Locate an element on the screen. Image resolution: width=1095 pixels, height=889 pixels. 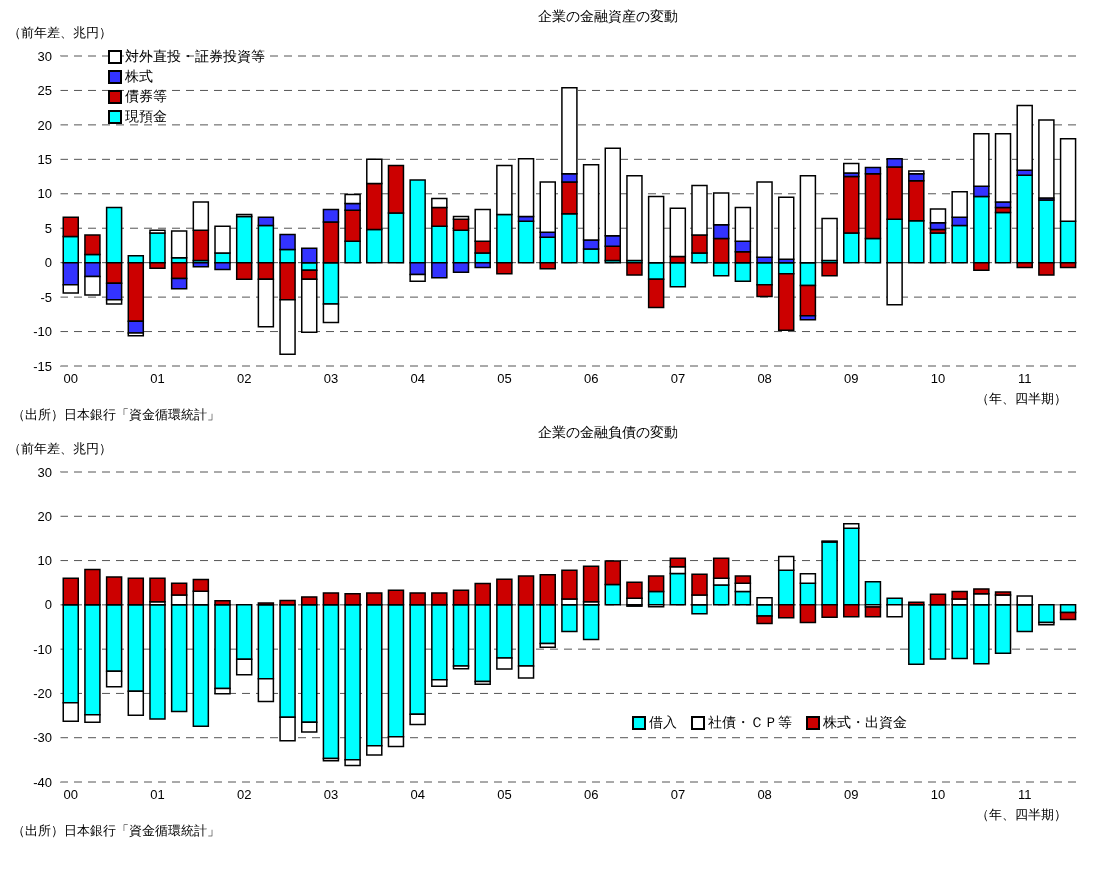
y-tick-label: -20 is located at coordinates (42, 694).